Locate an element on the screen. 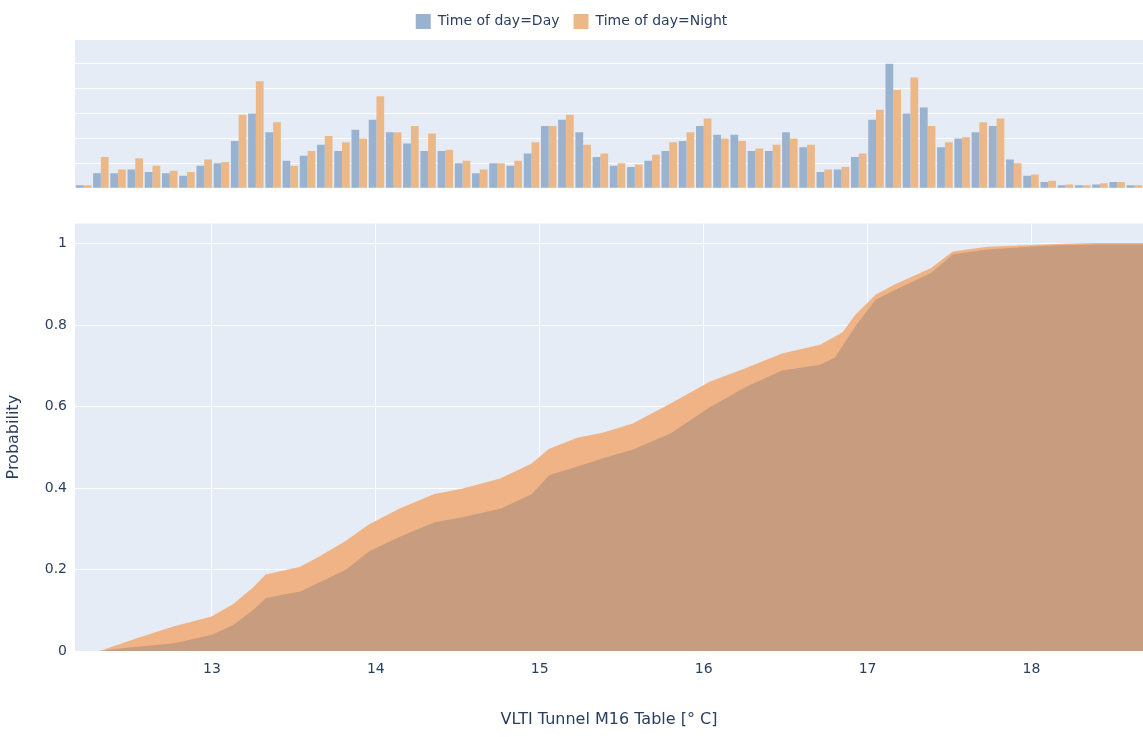 The height and width of the screenshot is (737, 1143). y-axis-title: Probability is located at coordinates (12, 437).